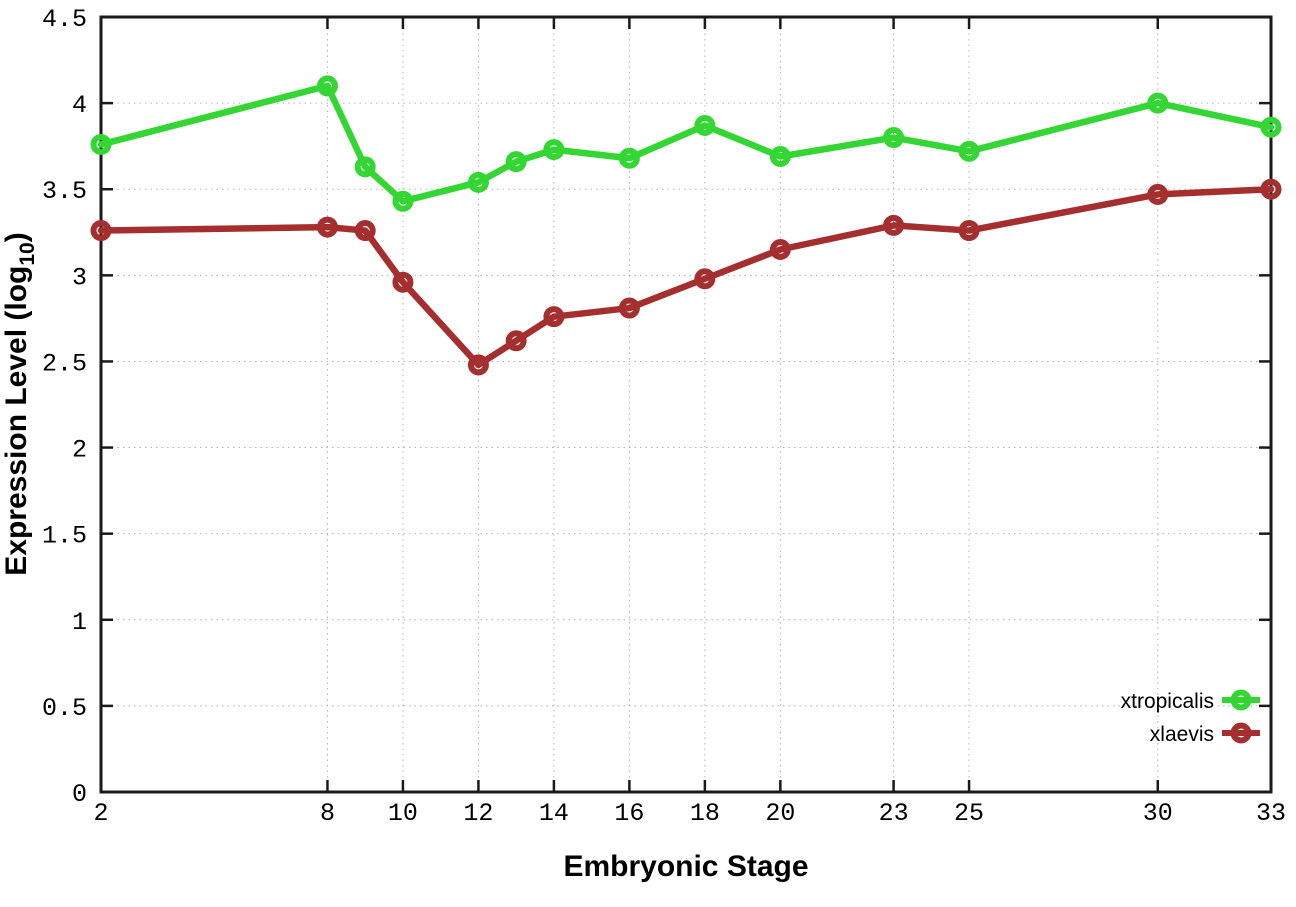 This screenshot has height=907, width=1296. I want to click on y-tick-label-4: 4, so click(79, 105).